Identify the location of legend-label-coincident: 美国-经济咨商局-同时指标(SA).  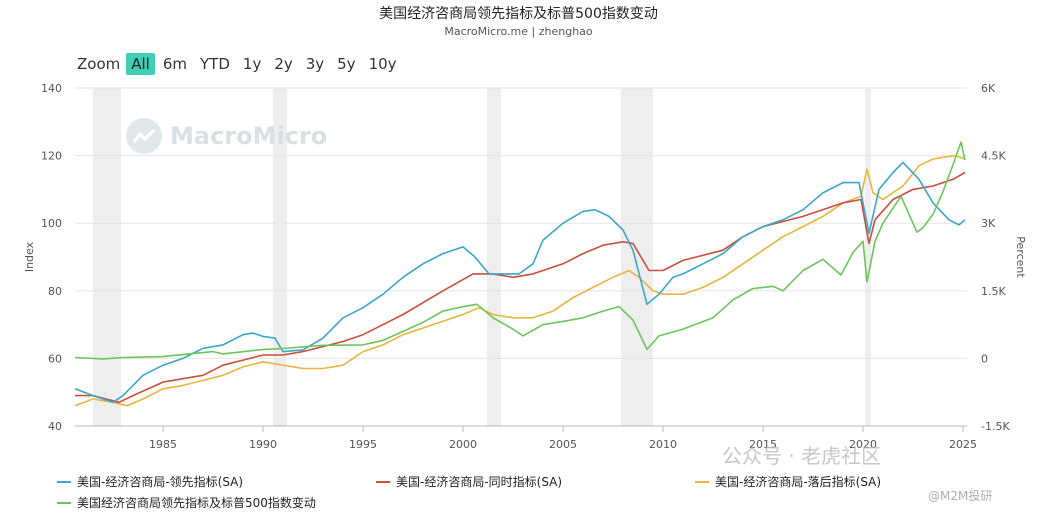
(479, 482).